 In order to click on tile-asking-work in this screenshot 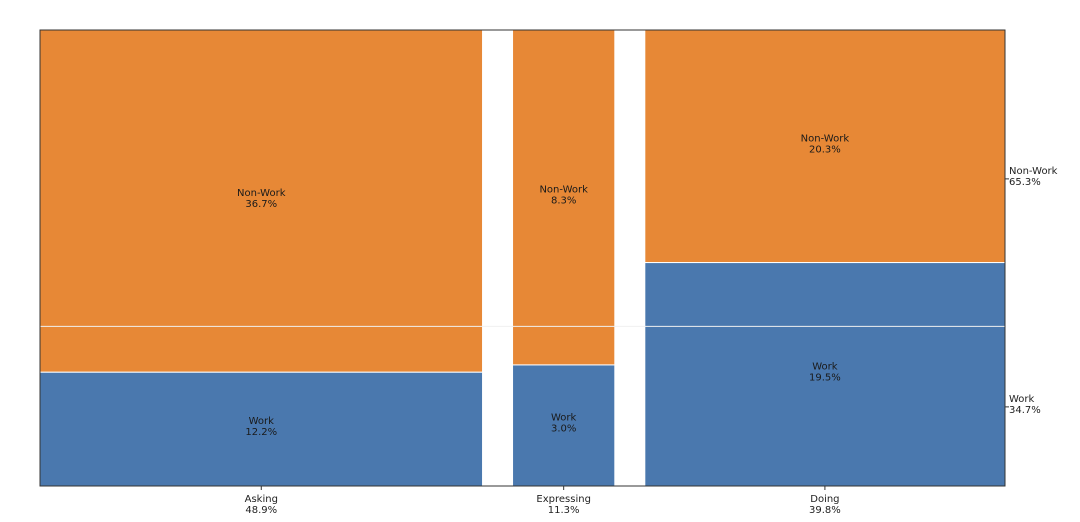, I will do `click(261, 429)`.